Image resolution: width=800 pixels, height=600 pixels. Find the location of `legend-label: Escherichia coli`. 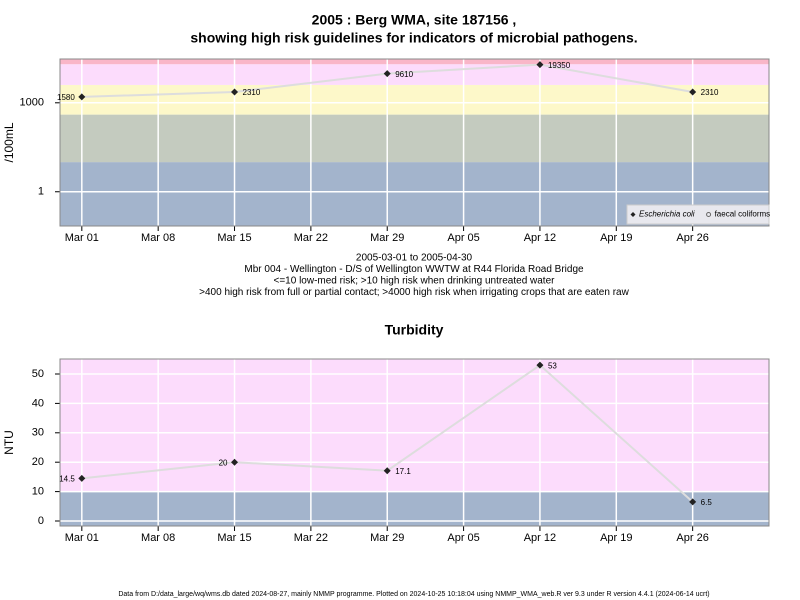

legend-label: Escherichia coli is located at coordinates (667, 214).